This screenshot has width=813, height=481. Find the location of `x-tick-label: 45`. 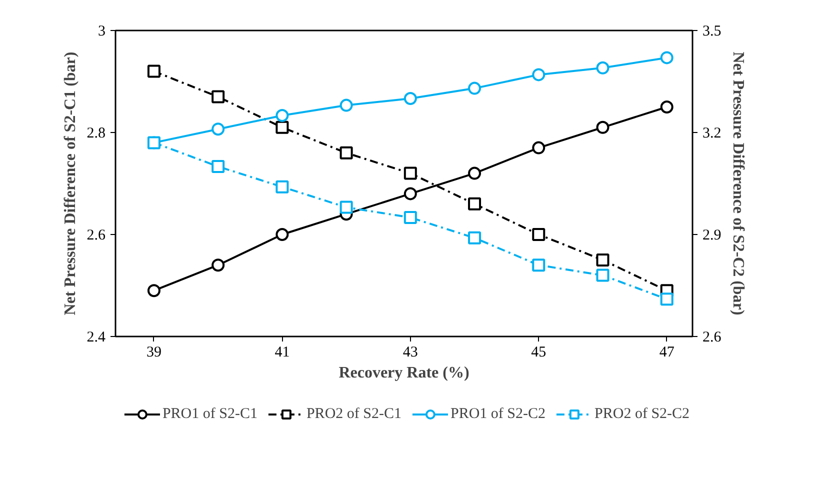

x-tick-label: 45 is located at coordinates (538, 352).